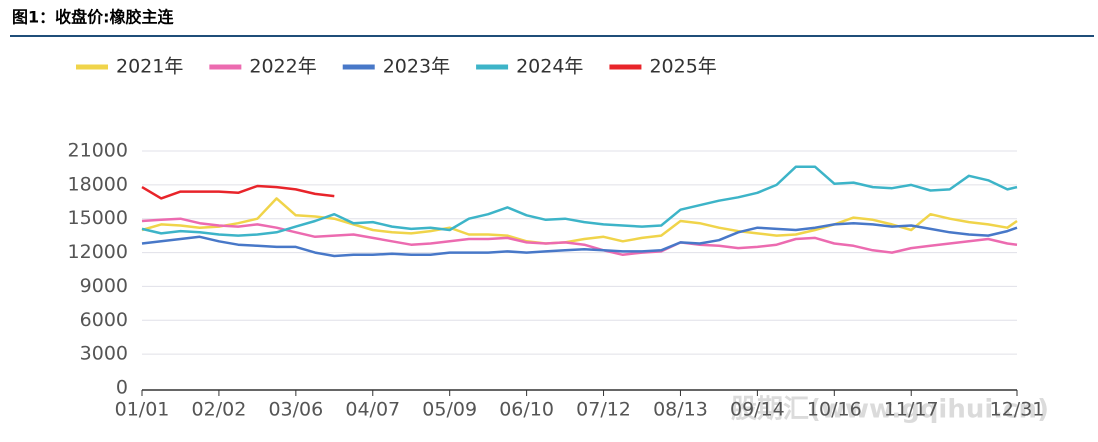 The image size is (1098, 442). I want to click on x-tick-label: 04/07, so click(372, 410).